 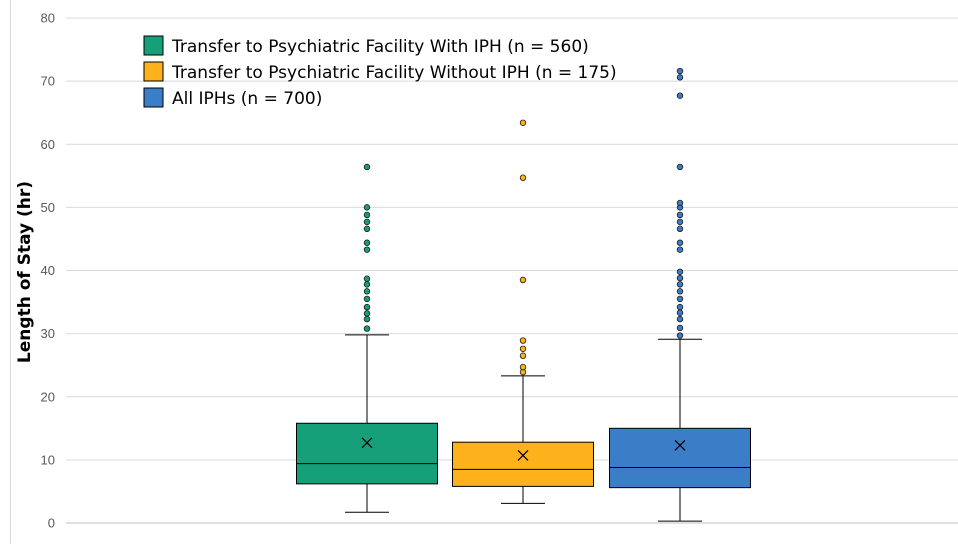 I want to click on y-tick-label: 10, so click(x=48, y=459).